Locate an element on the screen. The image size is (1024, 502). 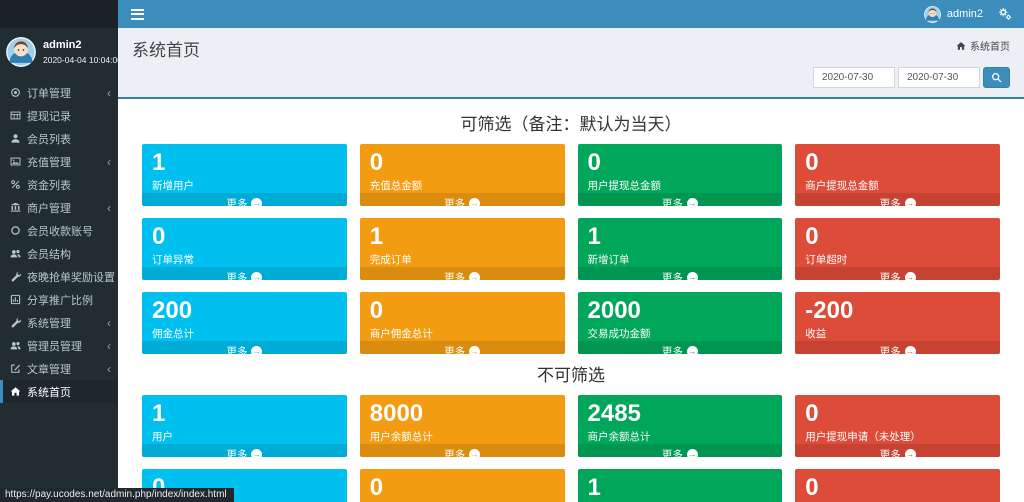
stat-card: 1 当前在线人数 更多→ is located at coordinates (680, 485).